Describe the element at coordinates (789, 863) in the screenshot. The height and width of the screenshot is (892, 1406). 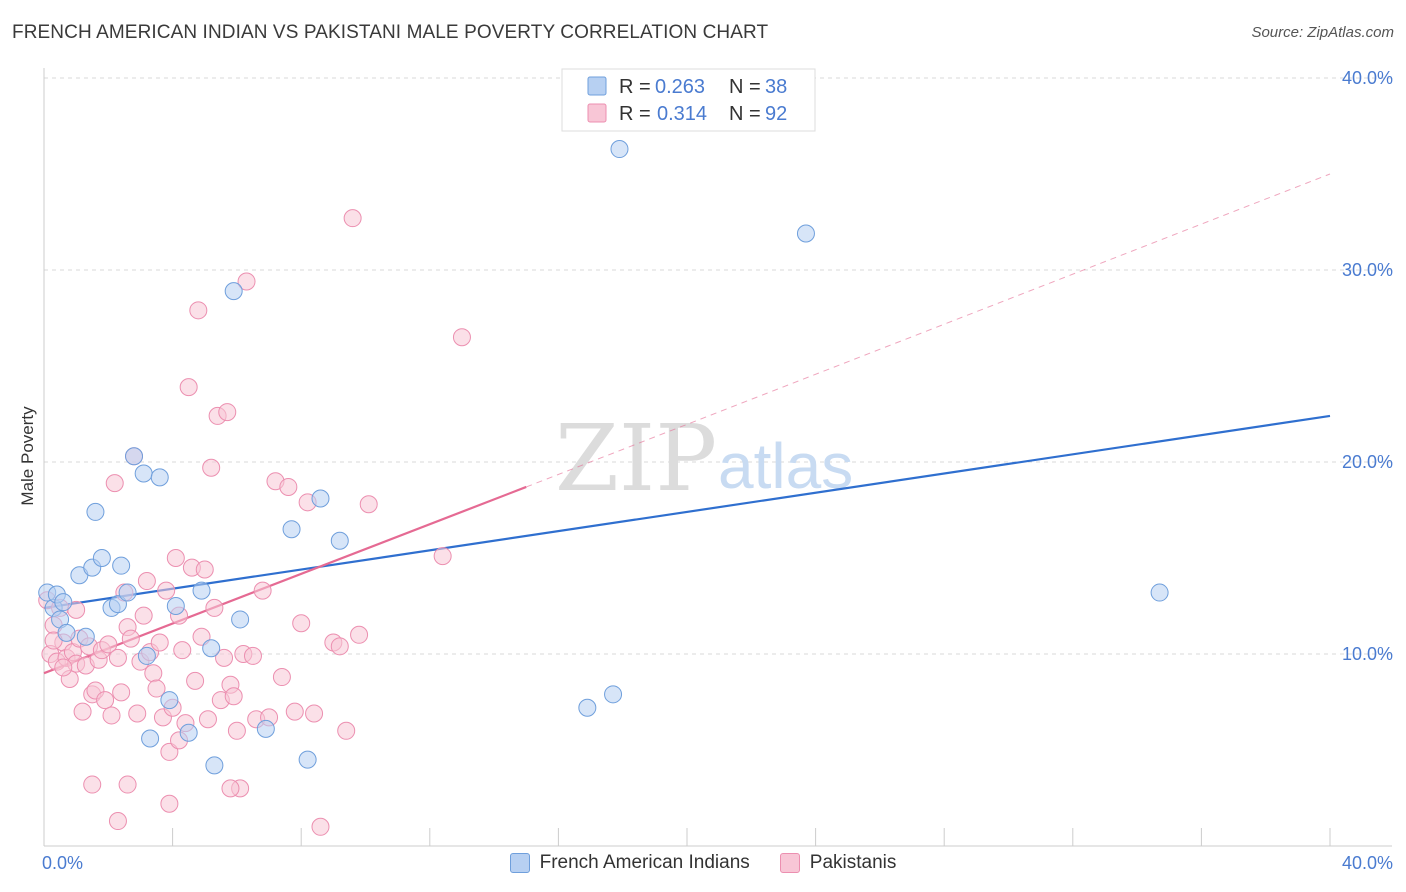
I see `legend-swatch-pakistanis` at that location.